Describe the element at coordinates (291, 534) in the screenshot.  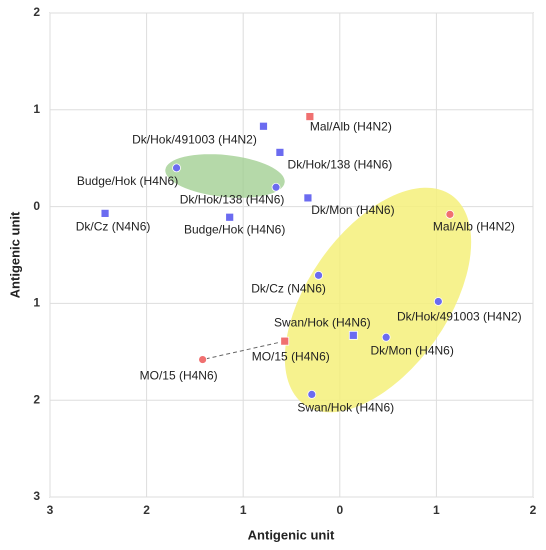
I see `x-axis-title: Antigenic unit` at that location.